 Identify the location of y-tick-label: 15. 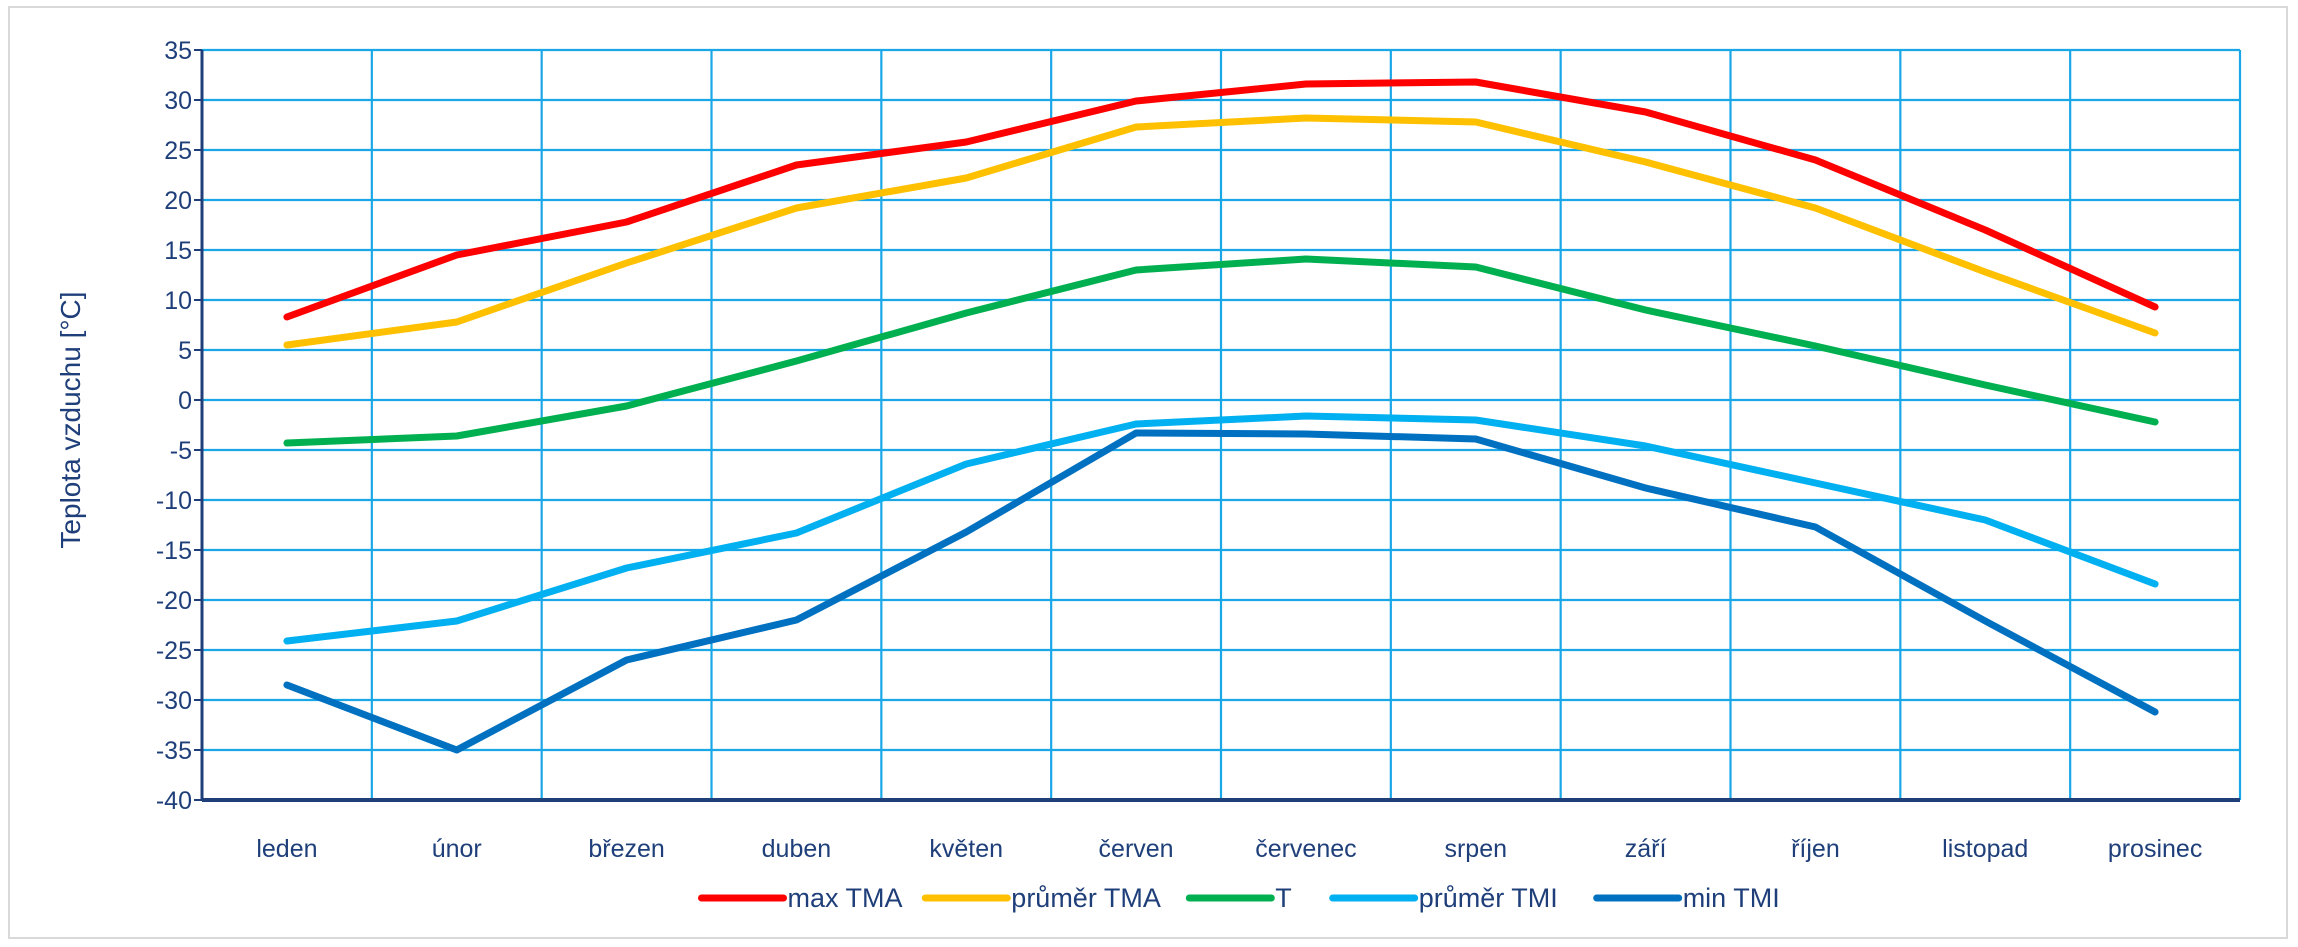
(178, 251).